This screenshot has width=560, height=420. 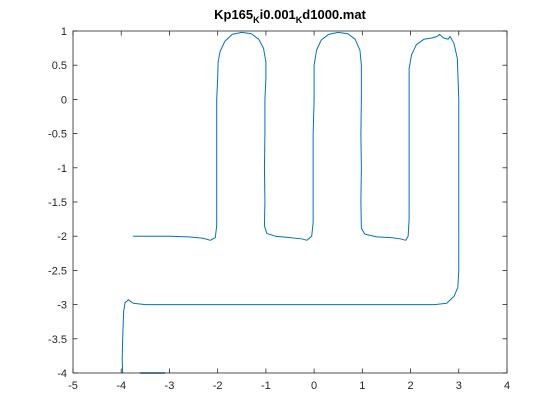 What do you see at coordinates (233, 14) in the screenshot?
I see `title-segment: Kp165` at bounding box center [233, 14].